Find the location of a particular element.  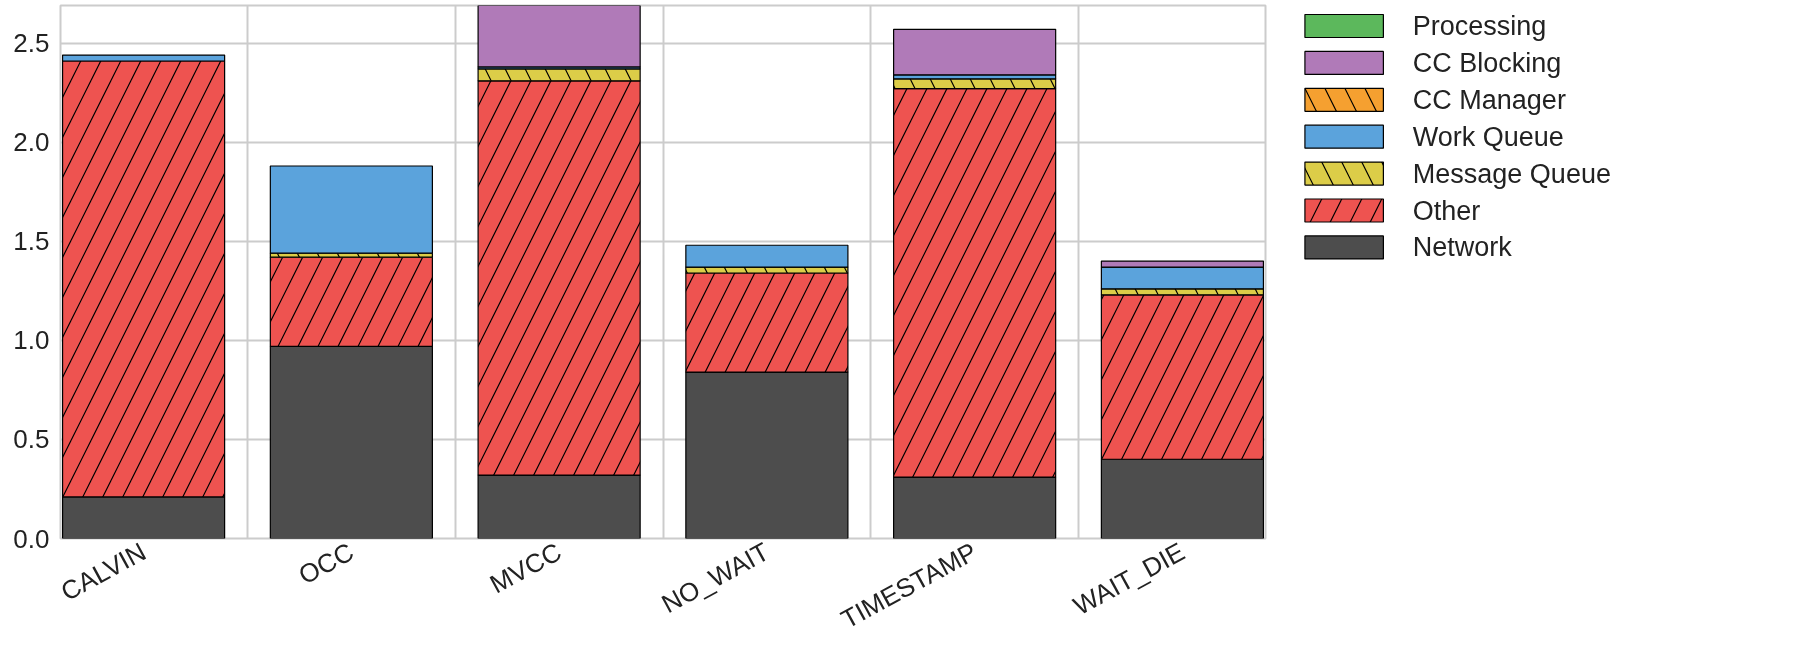

legend-label: CC Manager is located at coordinates (1489, 99).